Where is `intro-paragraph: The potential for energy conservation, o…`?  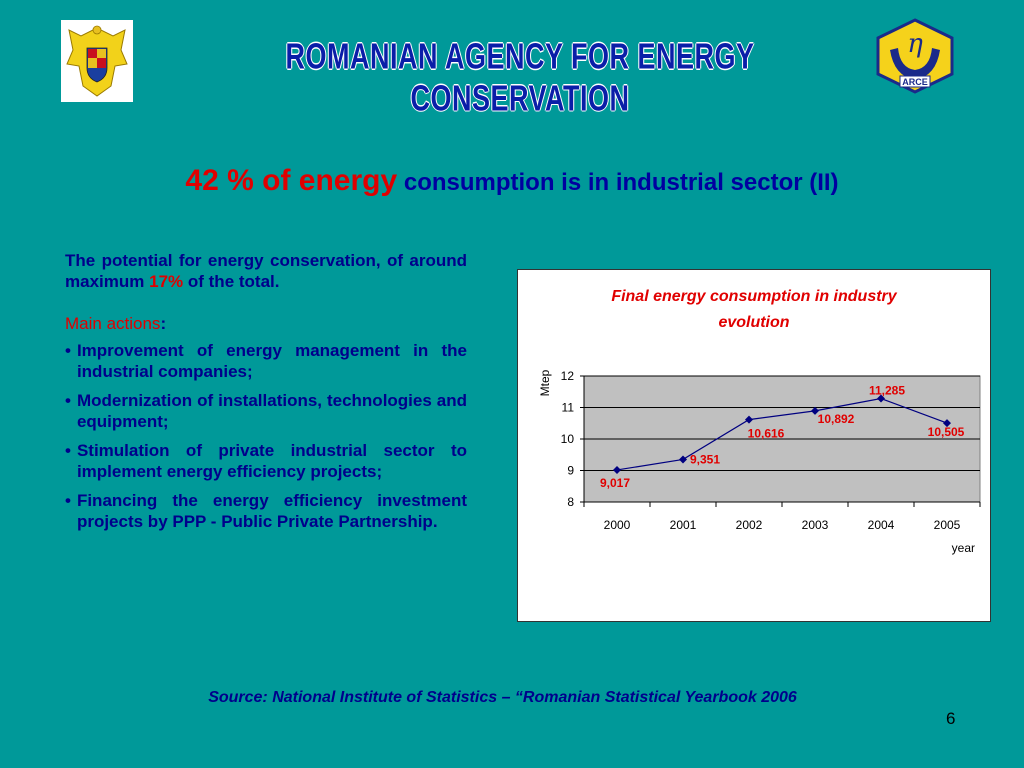
intro-paragraph: The potential for energy conservation, o… is located at coordinates (266, 271).